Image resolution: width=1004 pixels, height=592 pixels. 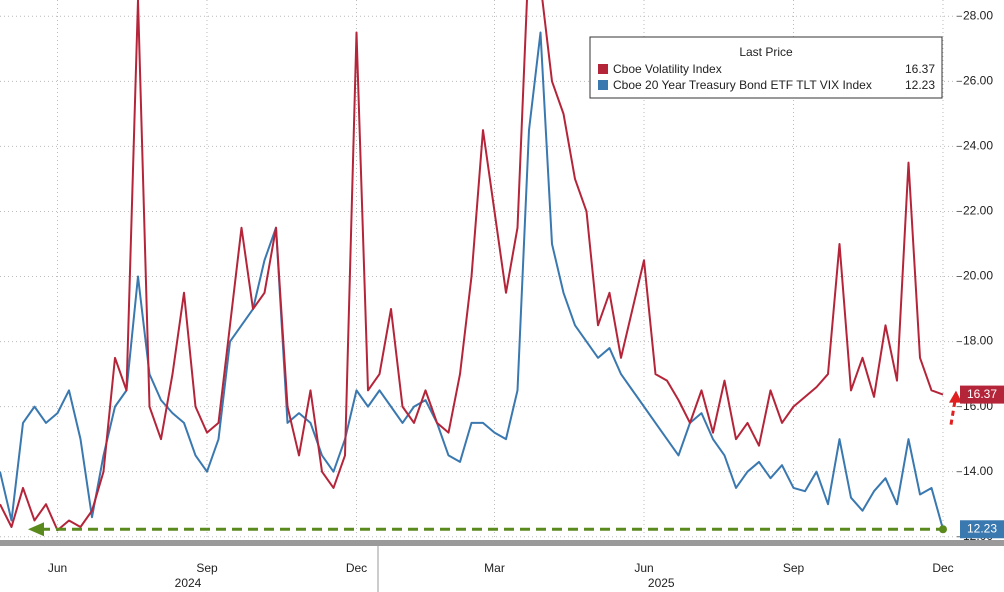 I want to click on last-value-label: 16.37, so click(x=982, y=394).